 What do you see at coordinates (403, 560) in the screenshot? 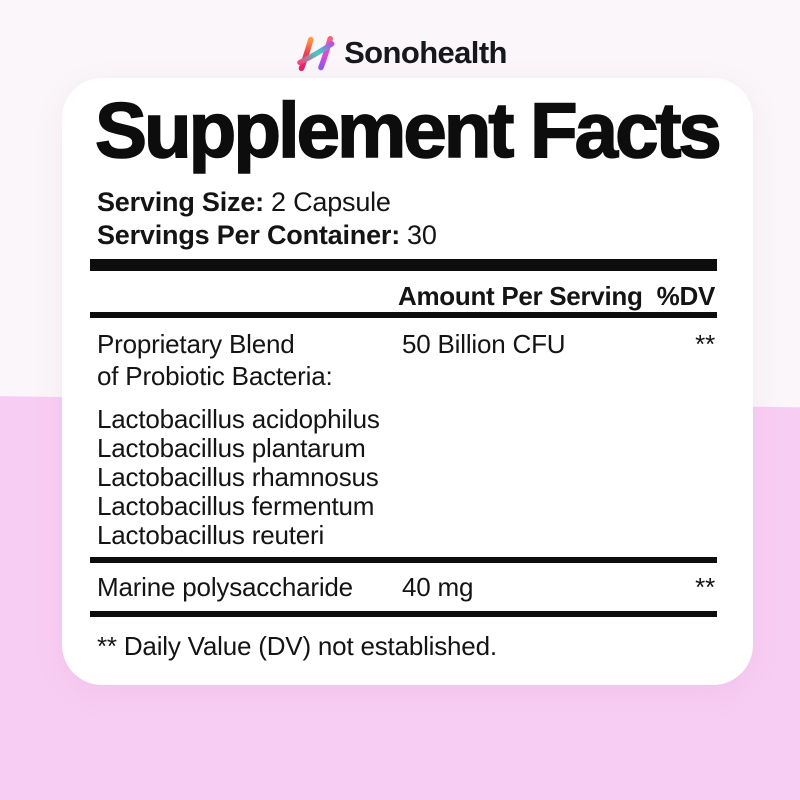
I see `divider-above-marine` at bounding box center [403, 560].